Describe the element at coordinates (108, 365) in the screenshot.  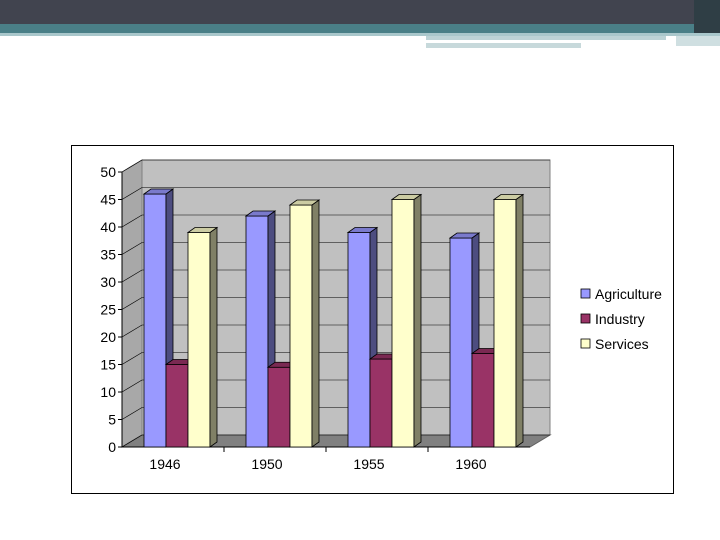
I see `y-tick-label: 15` at that location.